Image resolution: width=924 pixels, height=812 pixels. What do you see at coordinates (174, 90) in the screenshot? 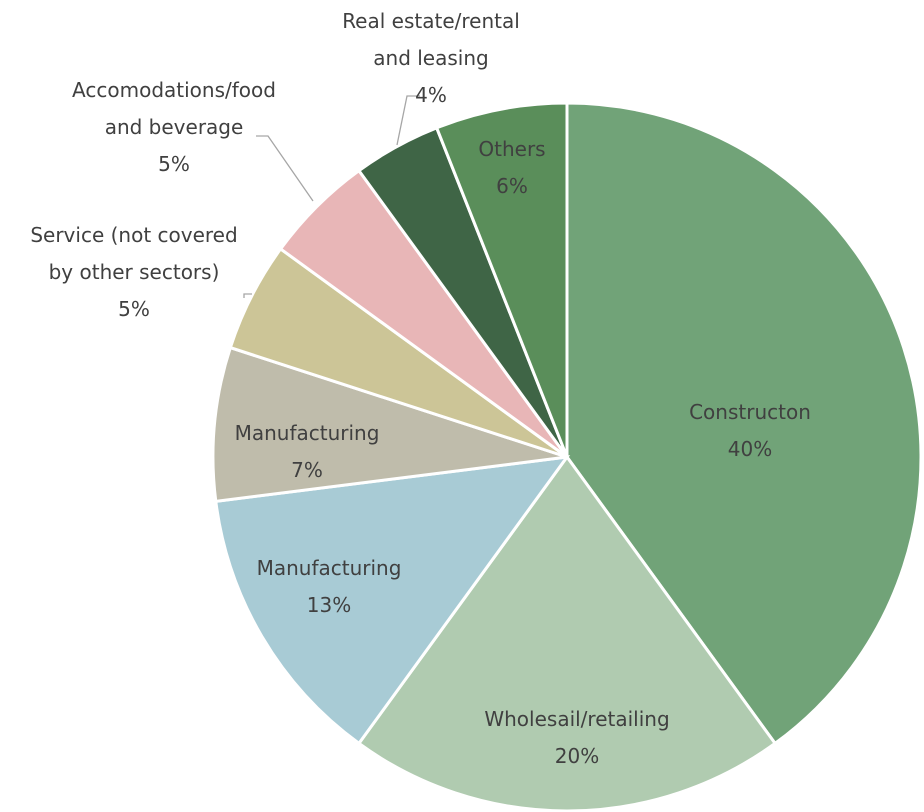
I see `slice-category-label: Accomodations/food` at bounding box center [174, 90].